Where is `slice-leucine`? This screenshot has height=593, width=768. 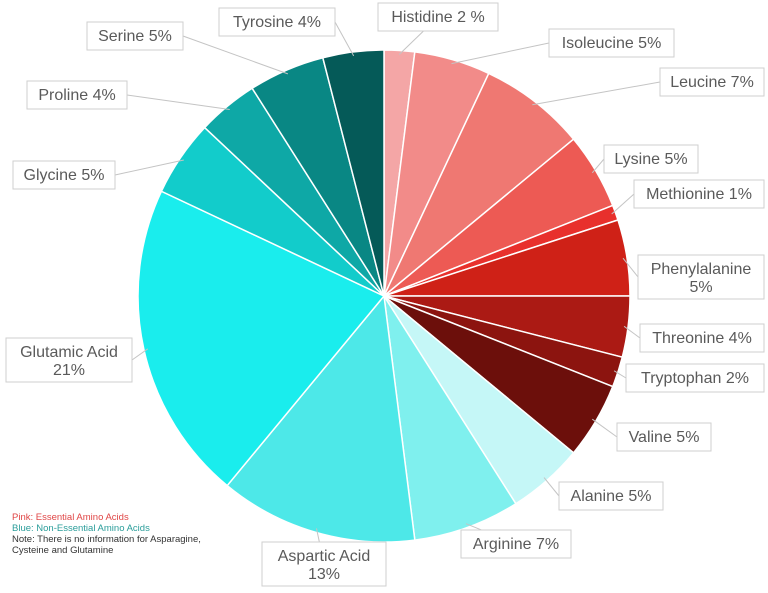 slice-leucine is located at coordinates (479, 184).